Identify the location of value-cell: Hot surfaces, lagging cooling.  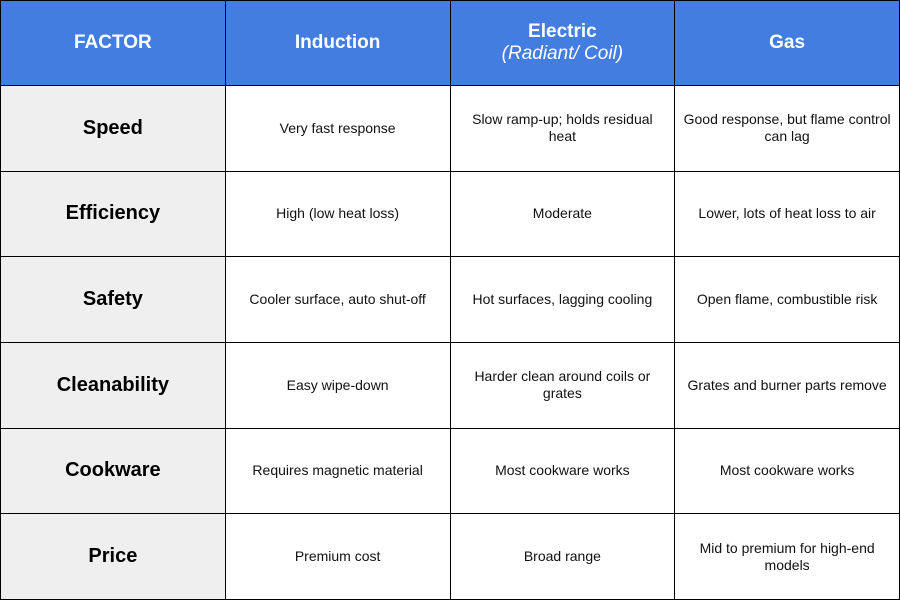
(562, 299).